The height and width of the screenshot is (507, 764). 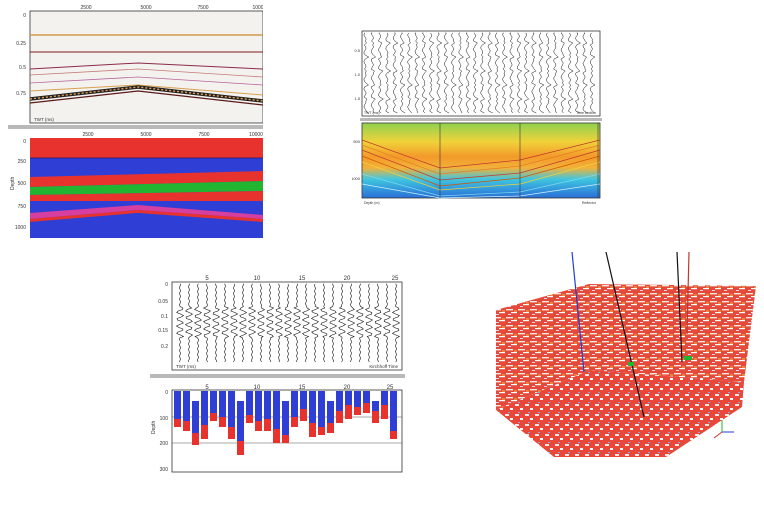 I want to click on tick-label: 0.25, so click(x=21, y=44).